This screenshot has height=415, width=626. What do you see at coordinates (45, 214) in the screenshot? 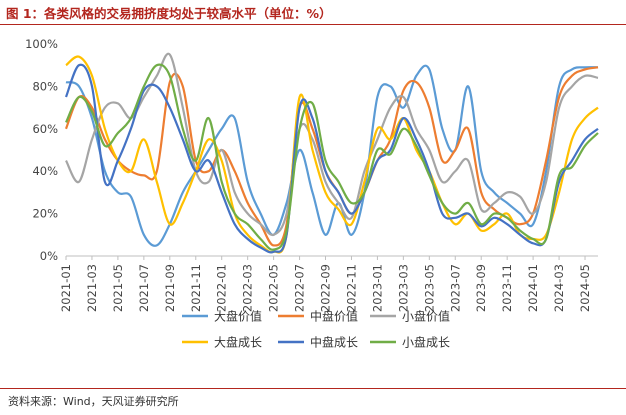
I see `y-tick-label: 20%` at bounding box center [45, 214].